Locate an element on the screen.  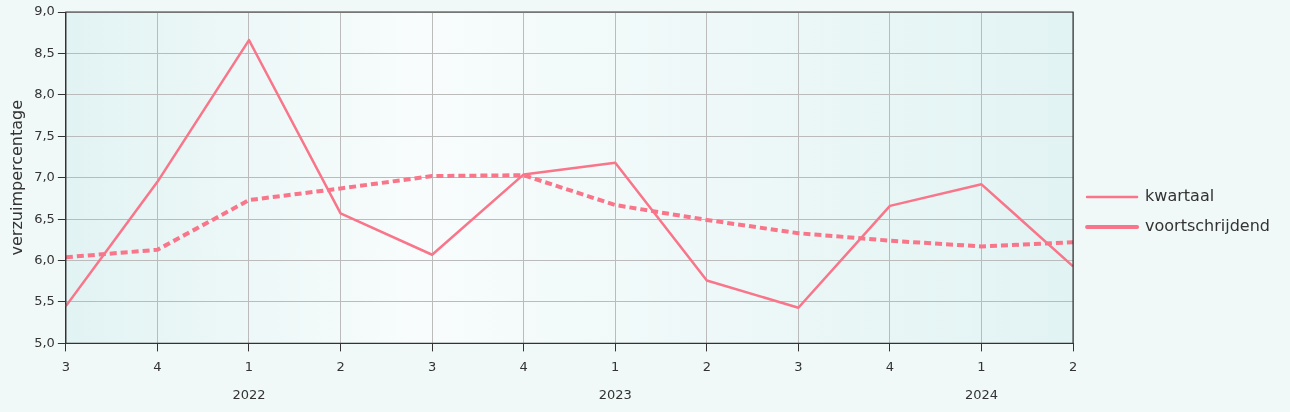
y-tick-label: 9,0 is located at coordinates (44, 11).